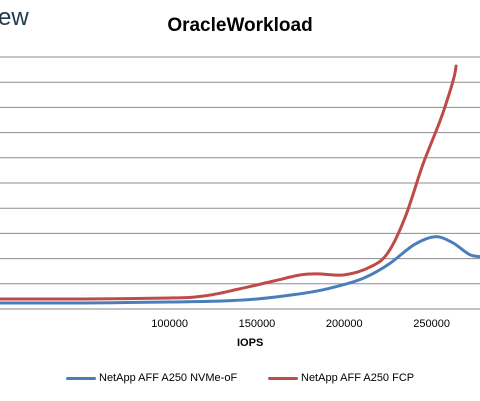 The width and height of the screenshot is (480, 401). What do you see at coordinates (431, 324) in the screenshot?
I see `x-tick-label: 250000` at bounding box center [431, 324].